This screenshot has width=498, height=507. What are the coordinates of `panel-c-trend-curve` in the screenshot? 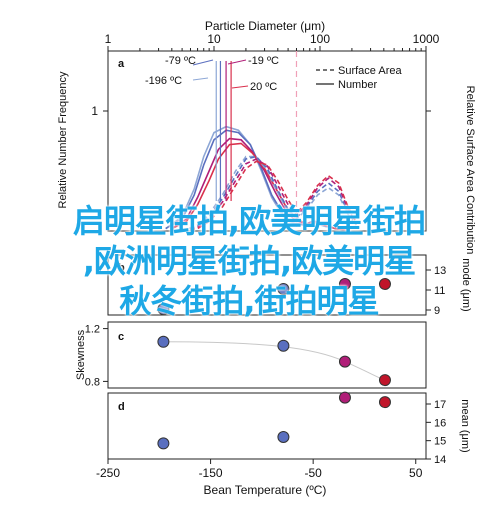 It's located at (274, 361).